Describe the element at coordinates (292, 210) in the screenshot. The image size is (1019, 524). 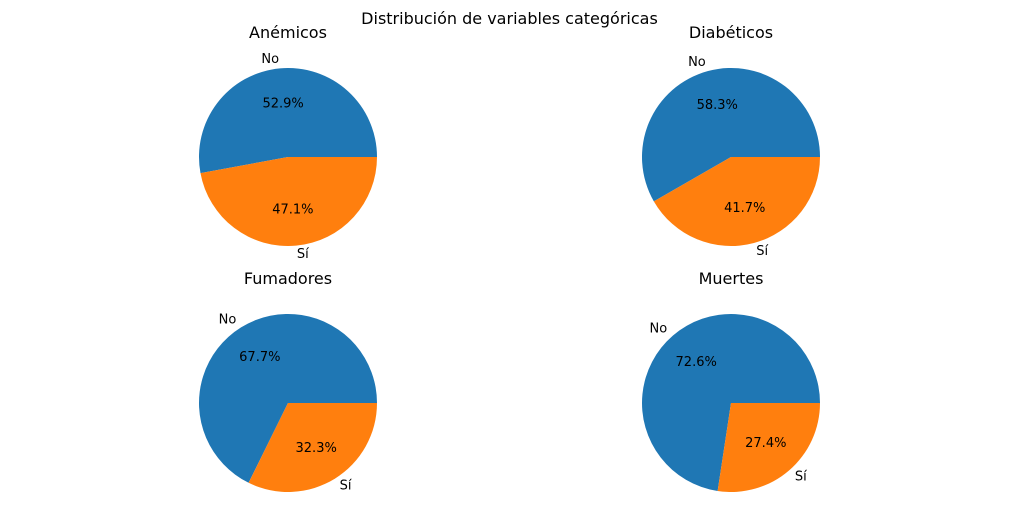
I see `pie-percent-label: 47.1%` at that location.